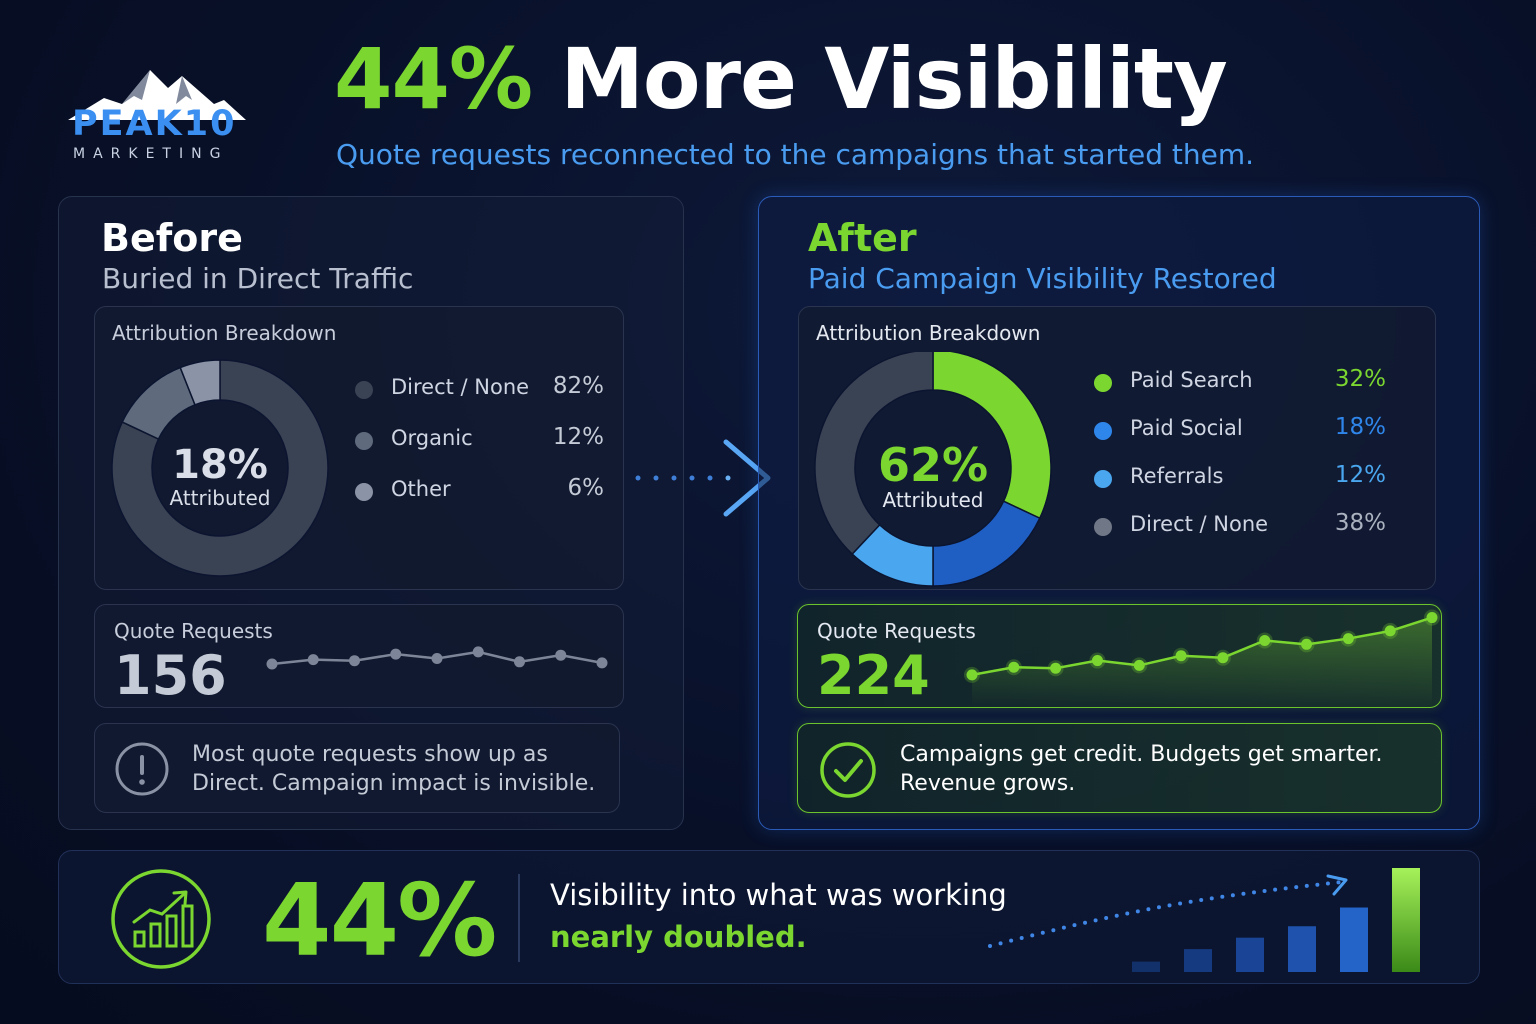 The height and width of the screenshot is (1024, 1536). I want to click on after-quote-value: 224, so click(873, 675).